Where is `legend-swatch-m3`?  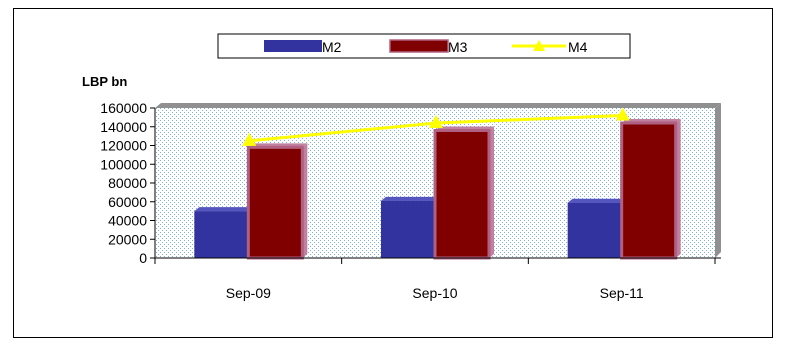 legend-swatch-m3 is located at coordinates (419, 46).